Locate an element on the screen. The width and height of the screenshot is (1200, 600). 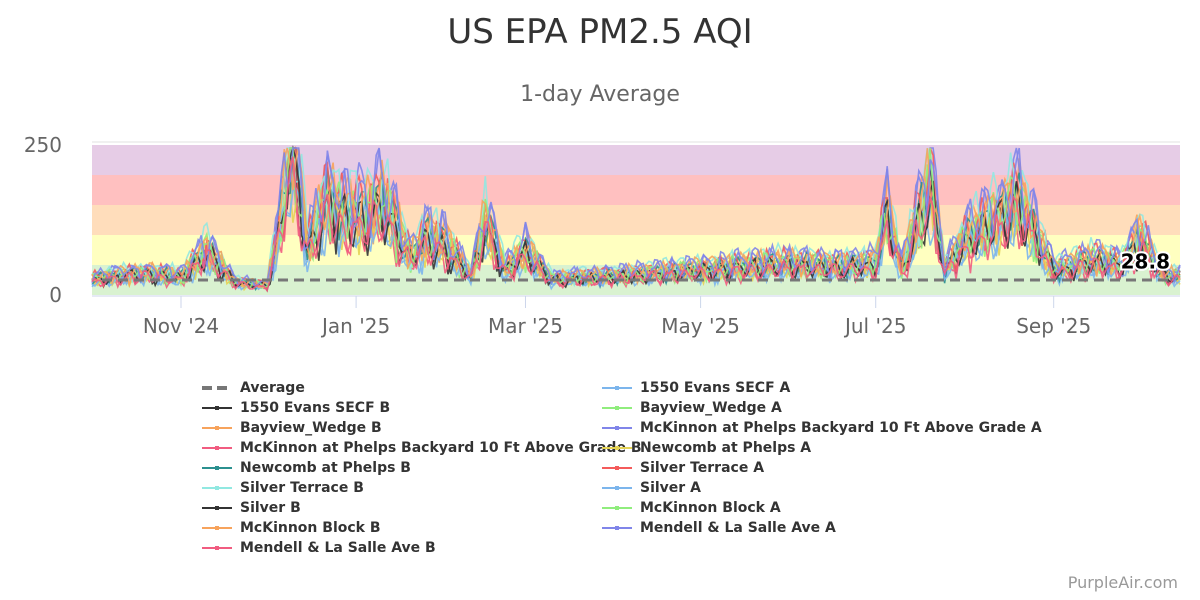
legend-item: Mendell & La Salle Ave A is located at coordinates (718, 528).